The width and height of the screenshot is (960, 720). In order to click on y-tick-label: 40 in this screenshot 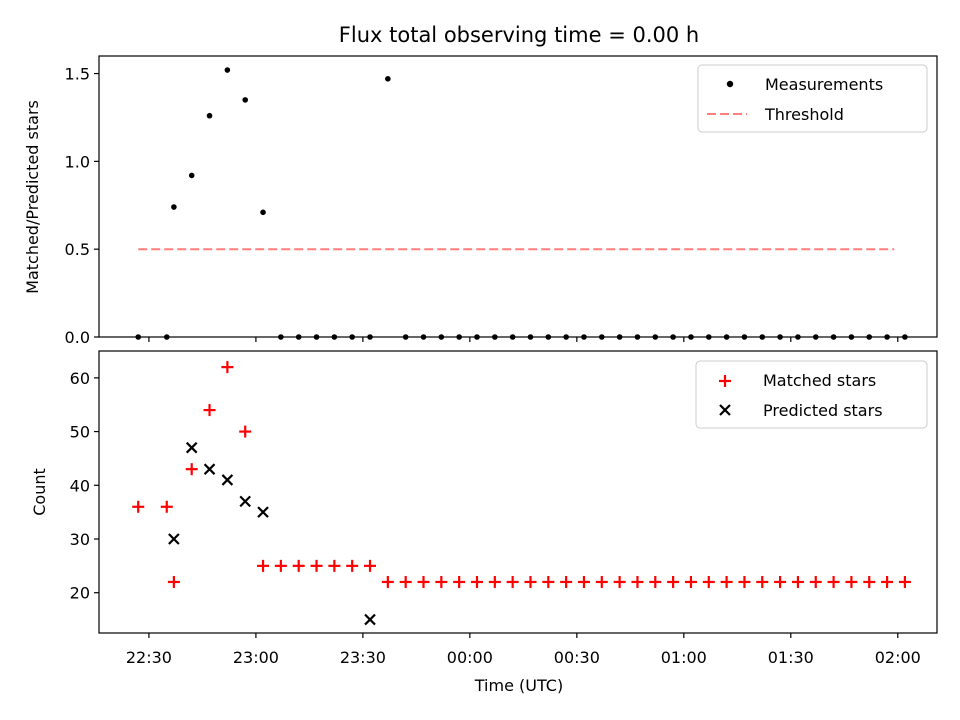, I will do `click(80, 485)`.